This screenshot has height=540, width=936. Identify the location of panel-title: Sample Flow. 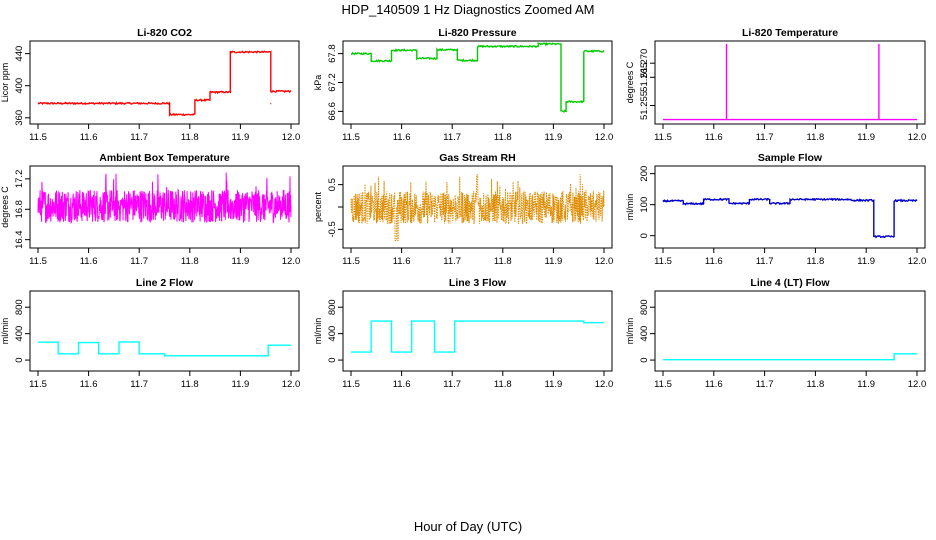
(790, 158).